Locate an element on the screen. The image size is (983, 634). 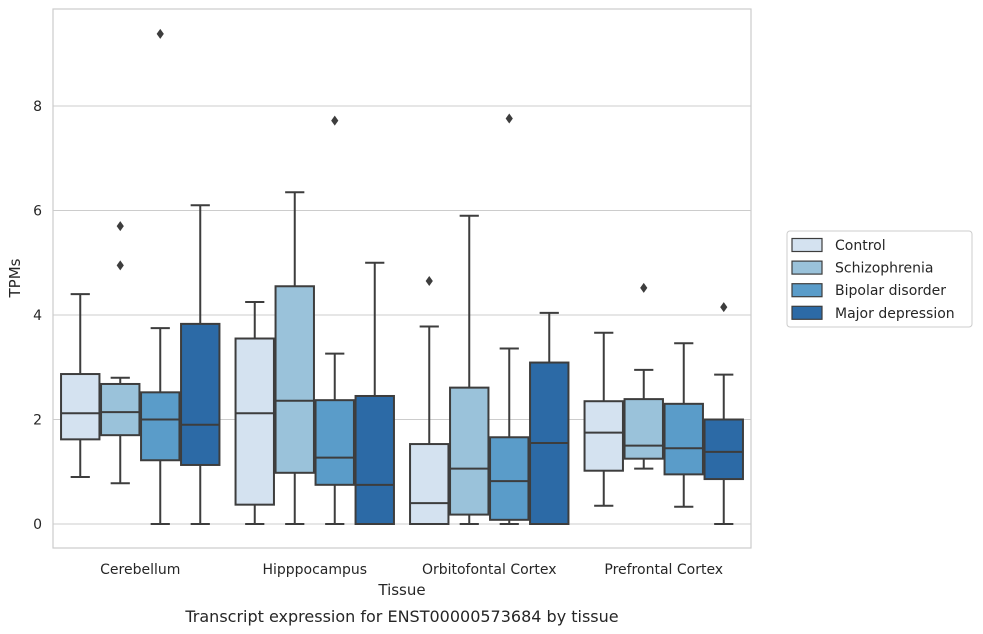
y-tick-label: 0 is located at coordinates (37, 525).